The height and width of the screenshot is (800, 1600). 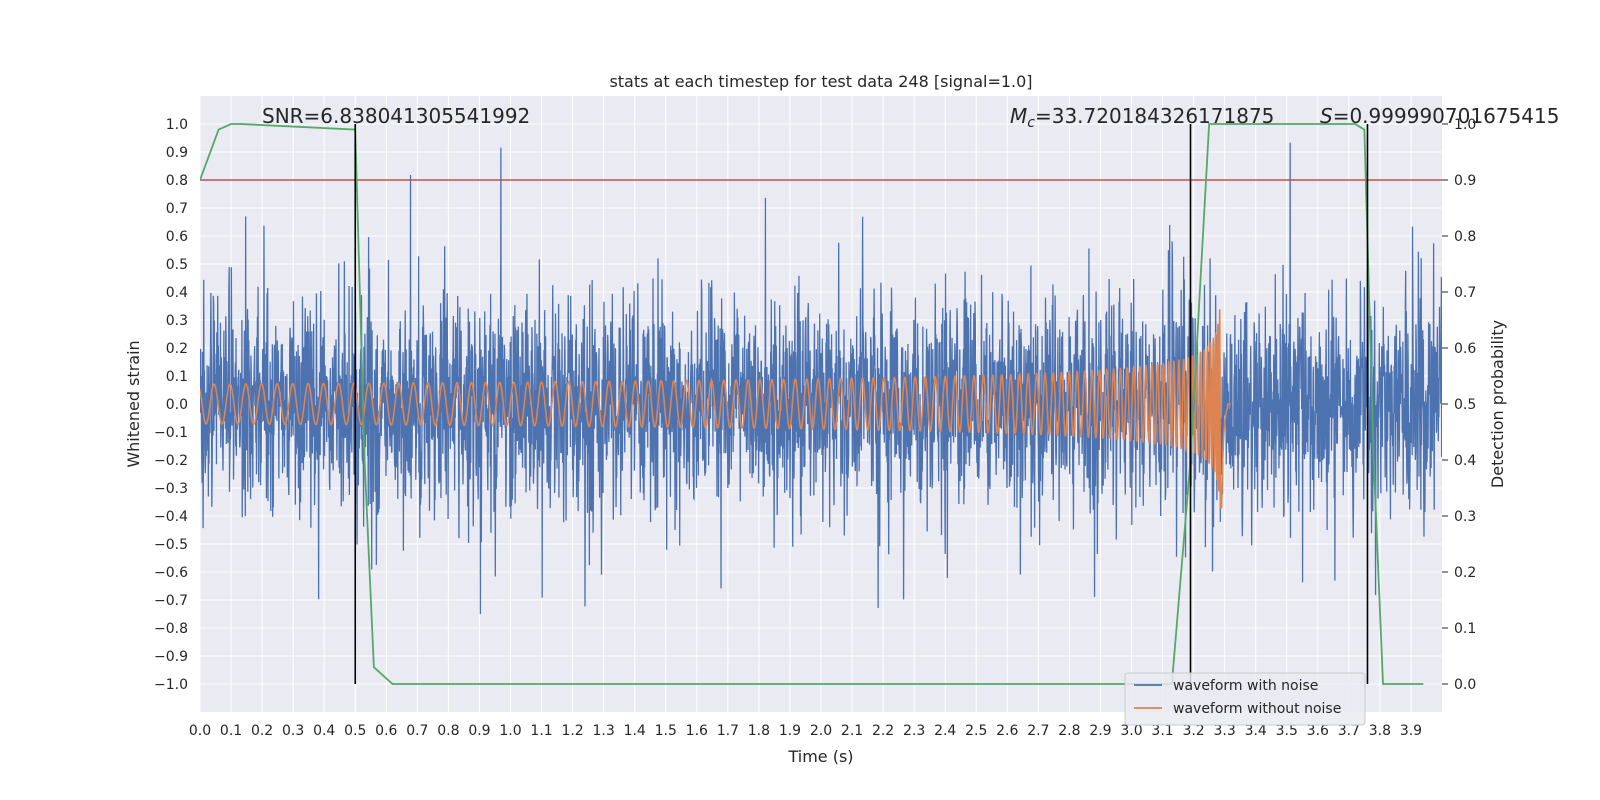 What do you see at coordinates (171, 433) in the screenshot?
I see `y-tick-label: −0.1` at bounding box center [171, 433].